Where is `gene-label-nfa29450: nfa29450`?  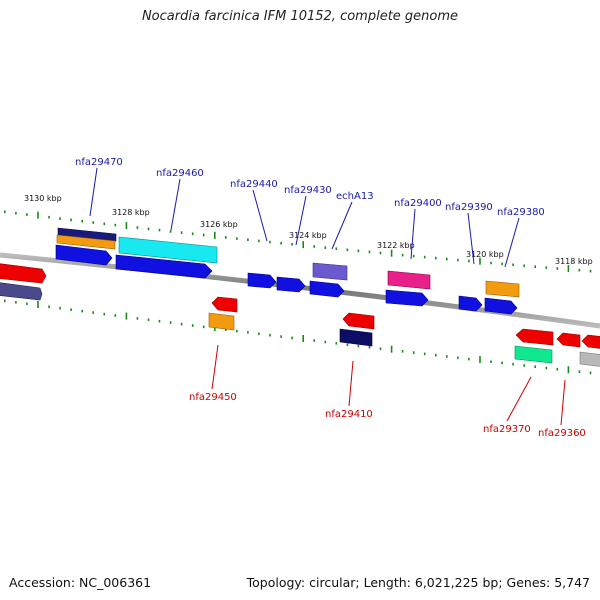
gene-label-nfa29450: nfa29450 is located at coordinates (213, 397).